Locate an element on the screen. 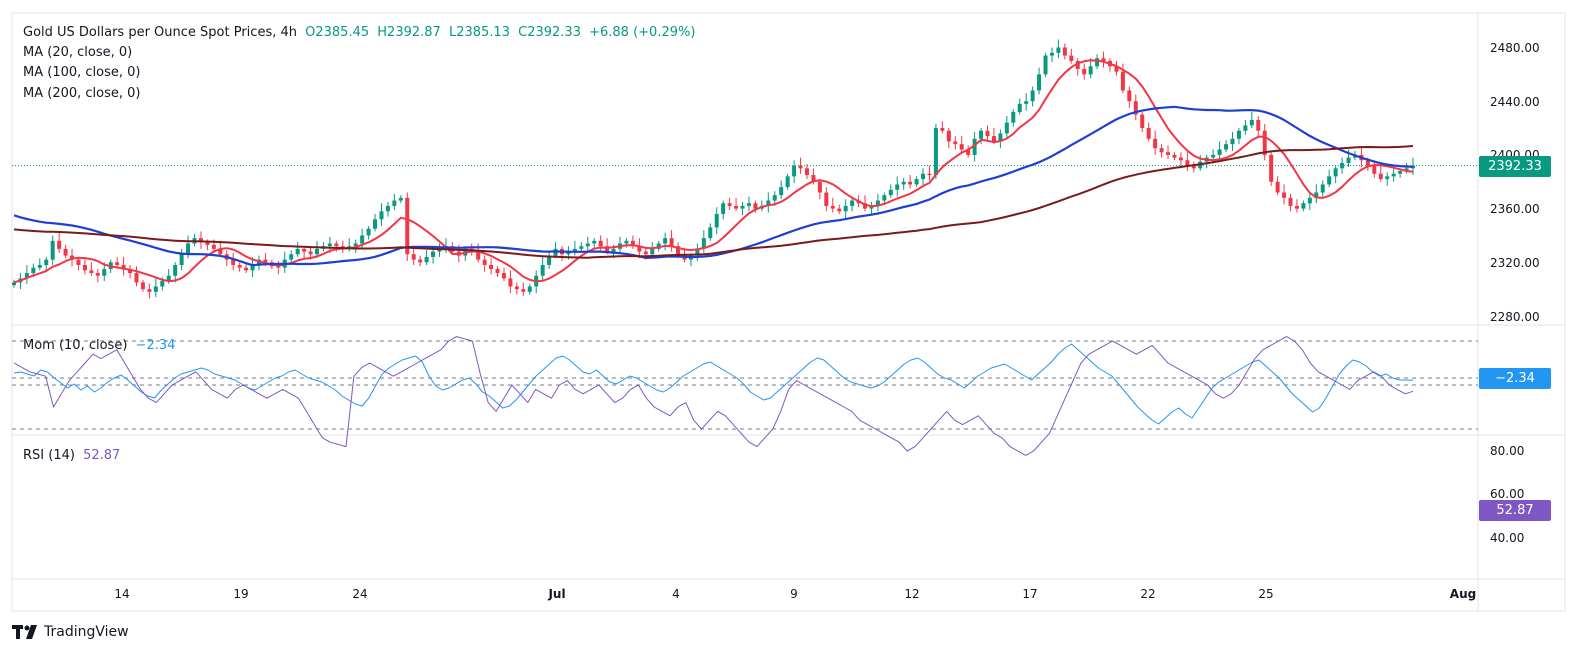  ma20-legend: MA (20, close, 0) is located at coordinates (78, 52).